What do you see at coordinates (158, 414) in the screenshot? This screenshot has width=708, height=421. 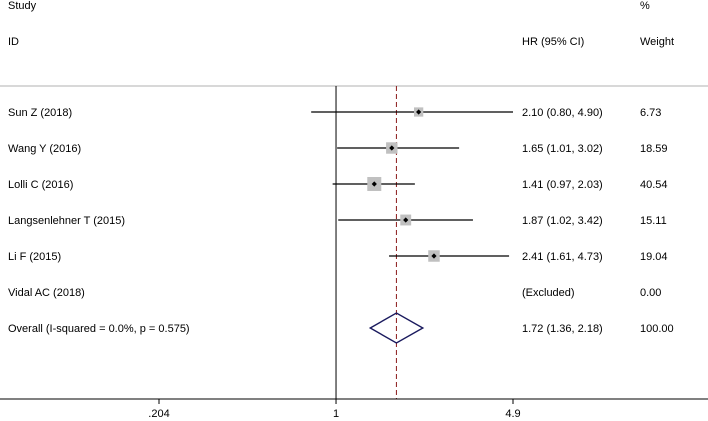 I see `x-tick-label: .204` at bounding box center [158, 414].